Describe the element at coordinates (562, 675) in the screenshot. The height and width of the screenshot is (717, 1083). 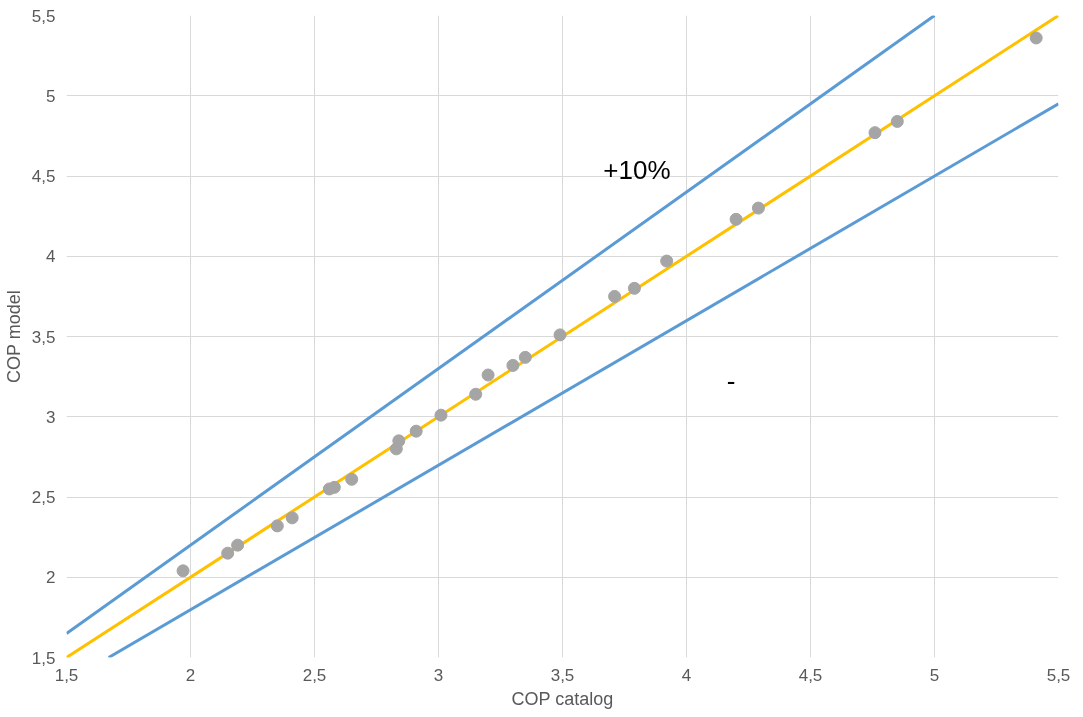
I see `x-tick-label: 3,5` at that location.